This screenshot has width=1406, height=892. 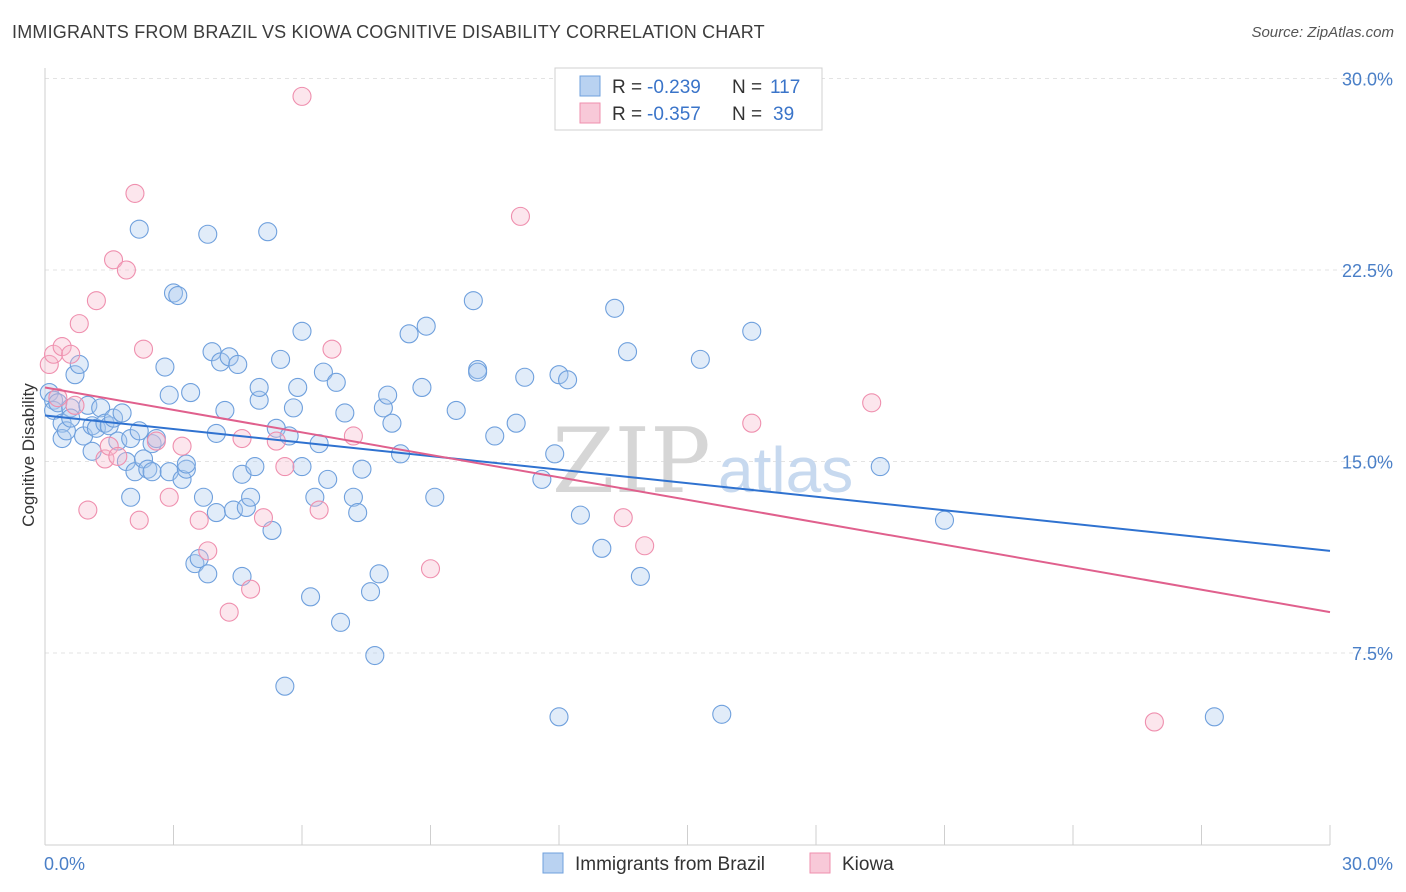 I want to click on watermark-zip: ZIP, so click(x=631, y=461).